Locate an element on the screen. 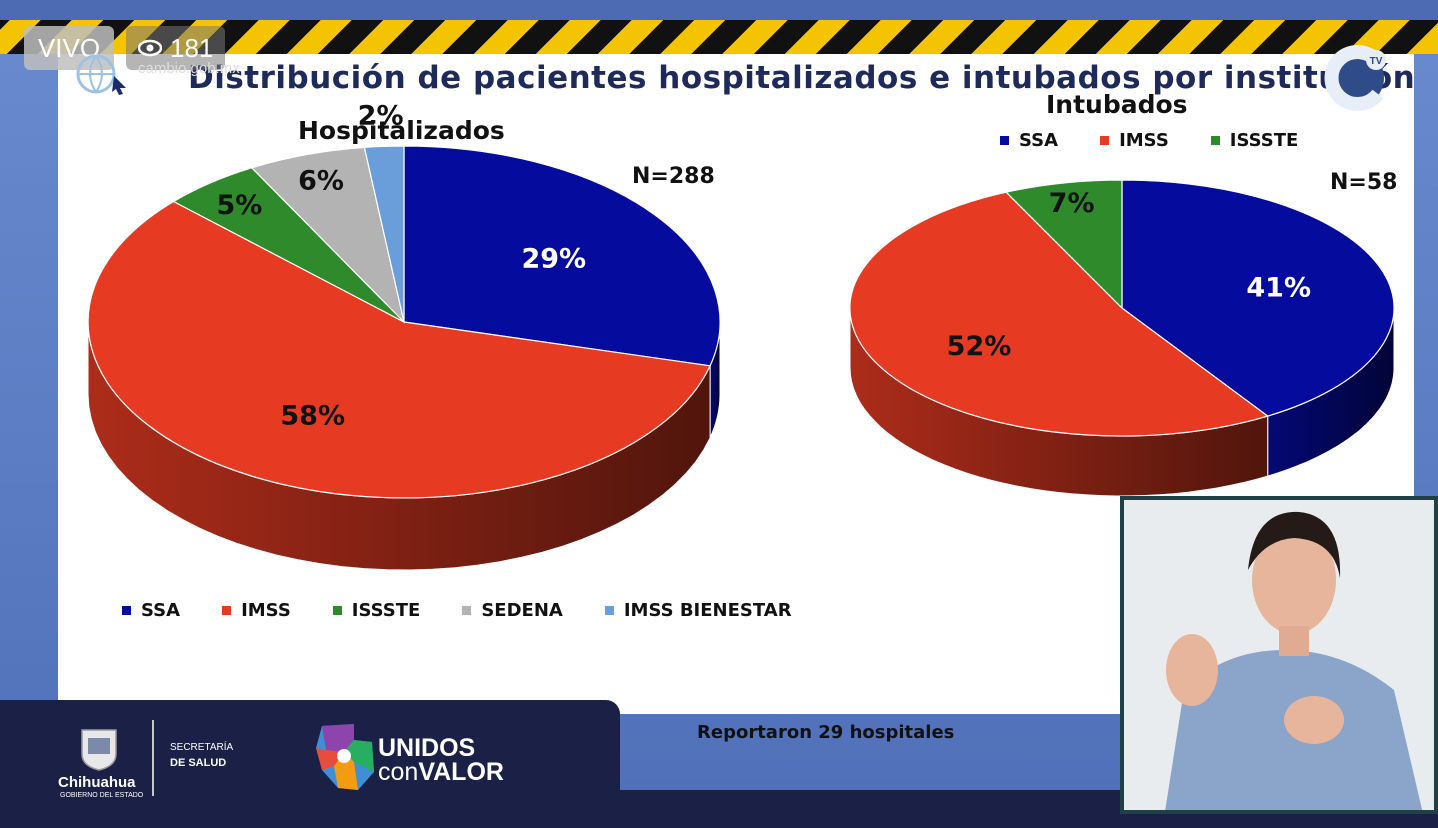 The height and width of the screenshot is (828, 1438). globe-cursor-icon is located at coordinates (101, 74).